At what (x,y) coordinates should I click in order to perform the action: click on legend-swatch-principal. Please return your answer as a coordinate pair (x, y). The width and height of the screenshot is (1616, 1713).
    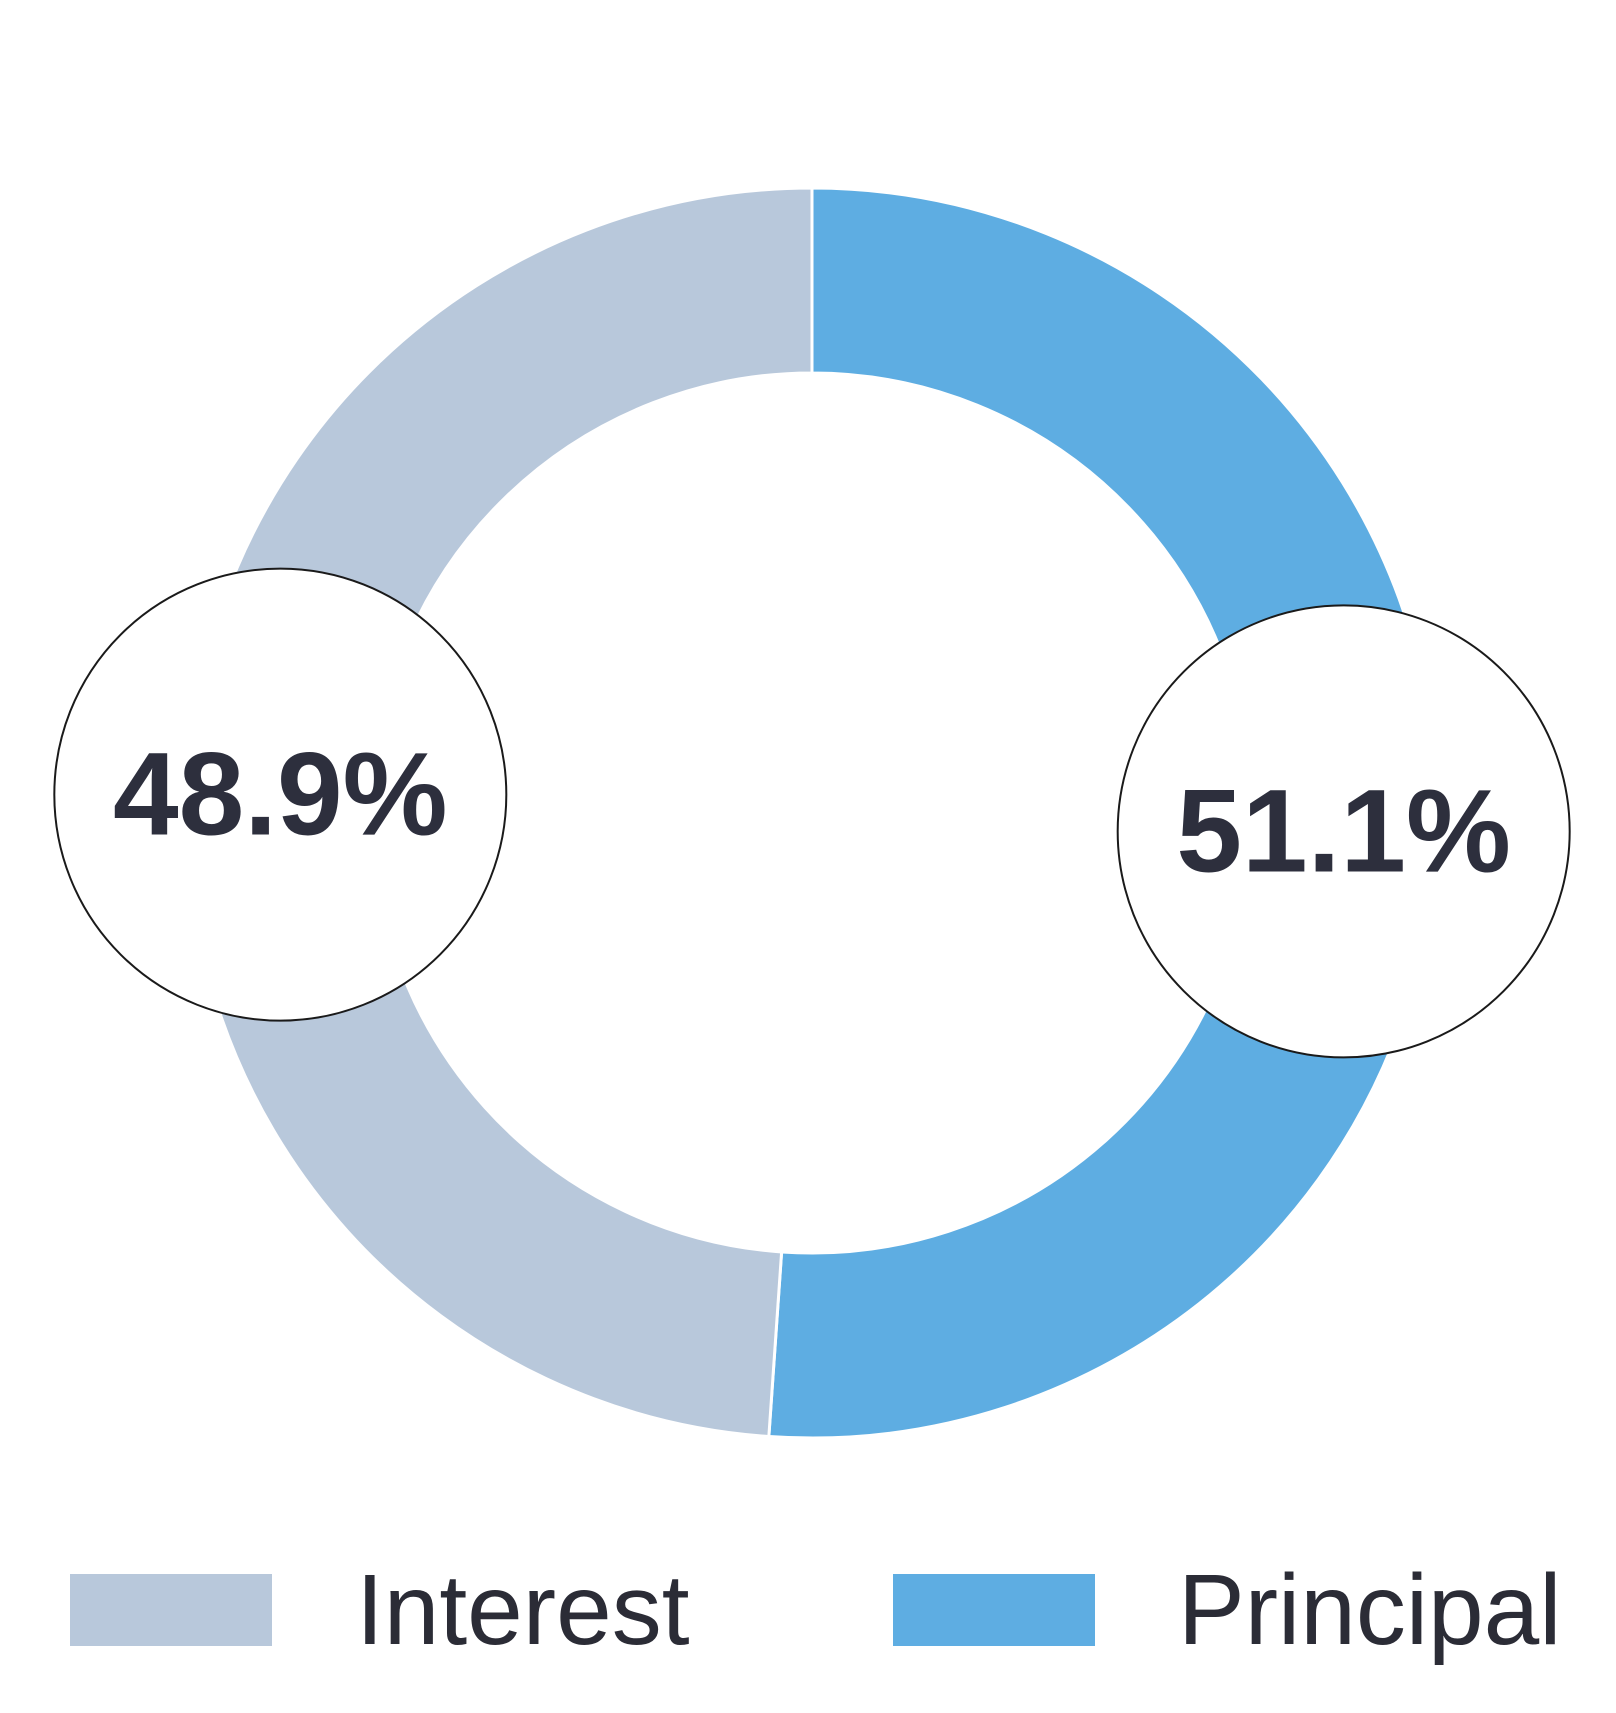
    Looking at the image, I should click on (994, 1610).